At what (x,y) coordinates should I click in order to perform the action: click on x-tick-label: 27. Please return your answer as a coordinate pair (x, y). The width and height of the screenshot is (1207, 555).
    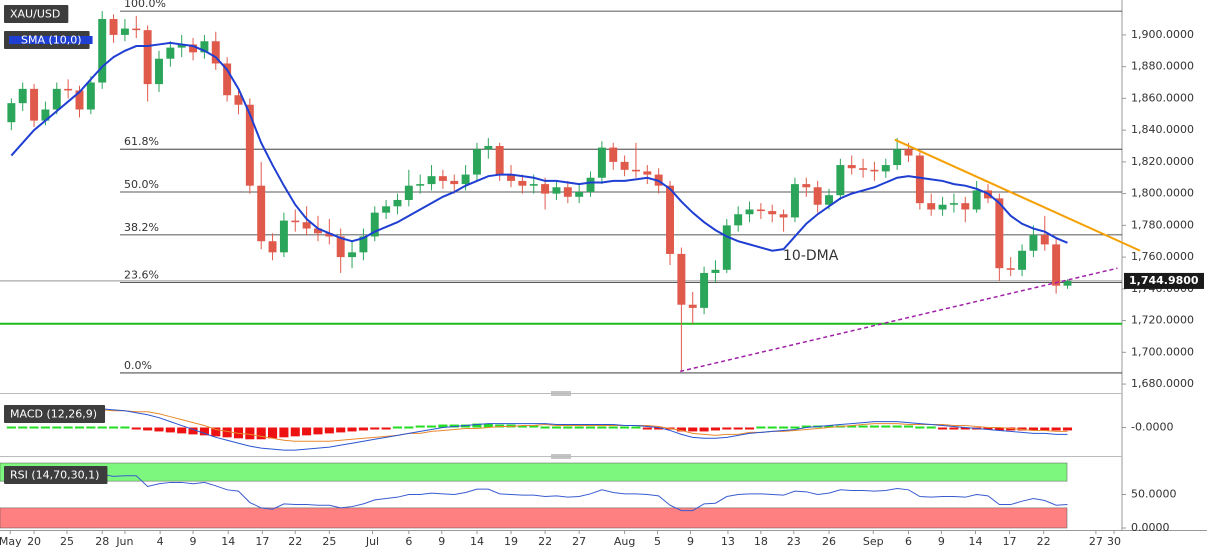
    Looking at the image, I should click on (579, 541).